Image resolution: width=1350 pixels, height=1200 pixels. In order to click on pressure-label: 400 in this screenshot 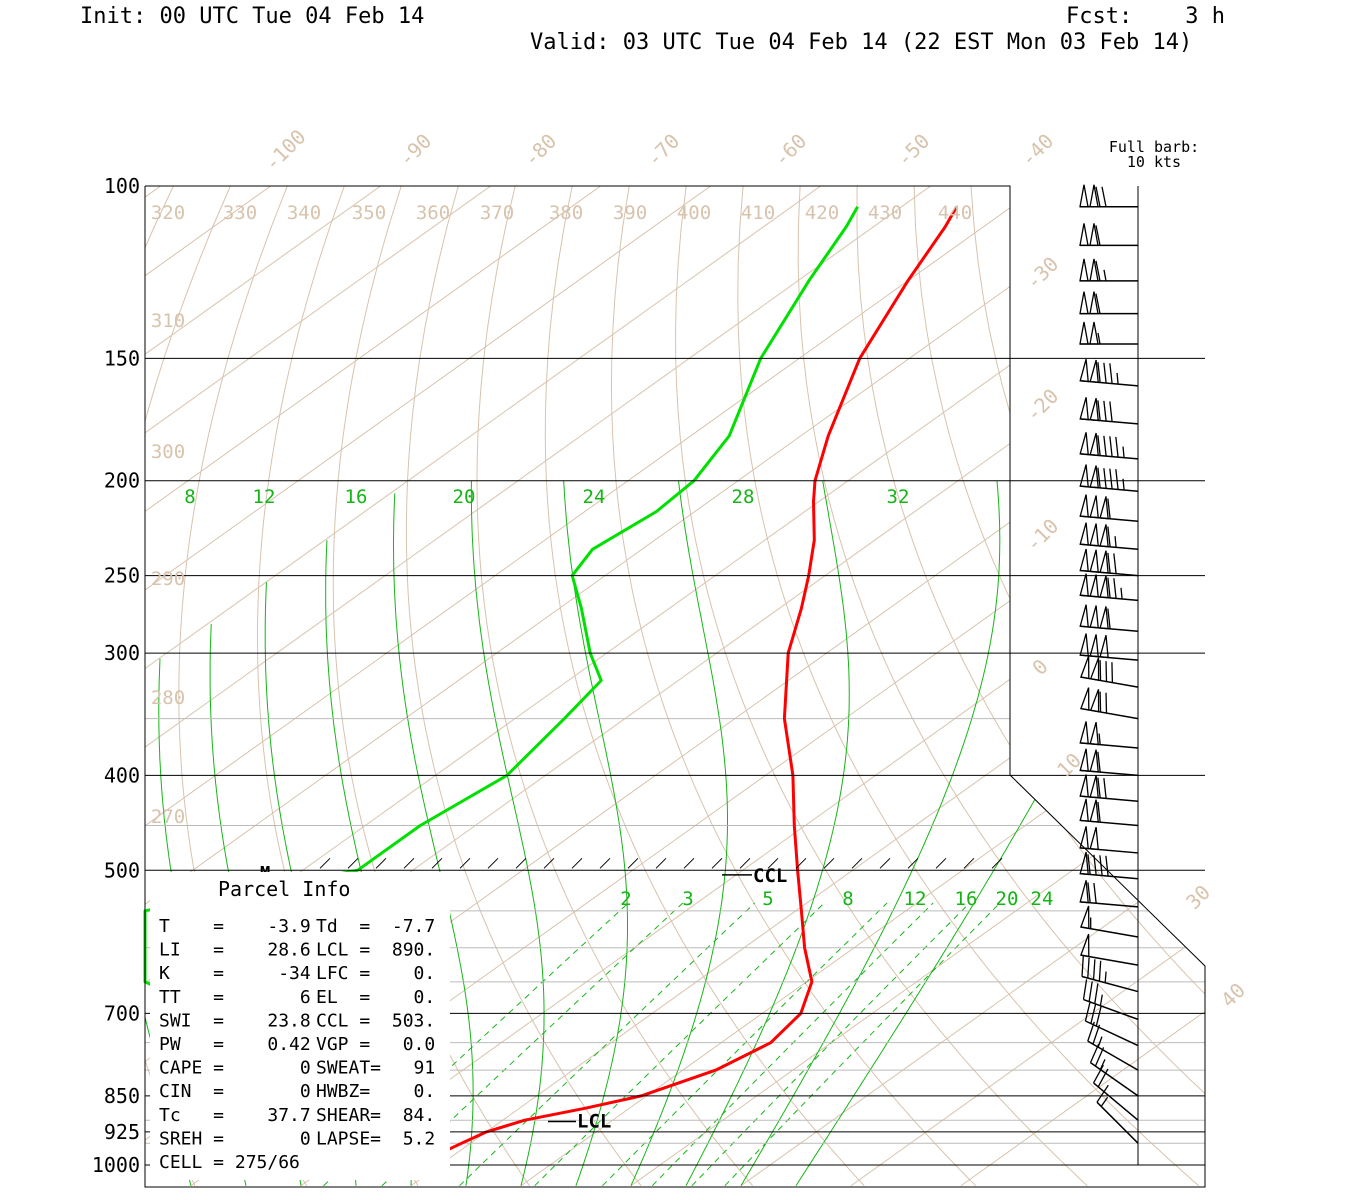, I will do `click(122, 775)`.